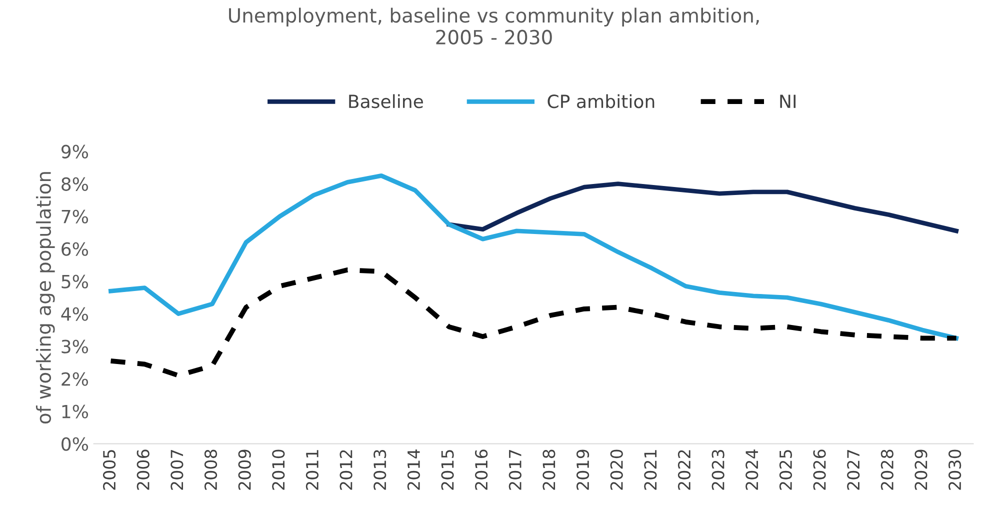  Describe the element at coordinates (244, 470) in the screenshot. I see `x-tick-label: 2009` at that location.